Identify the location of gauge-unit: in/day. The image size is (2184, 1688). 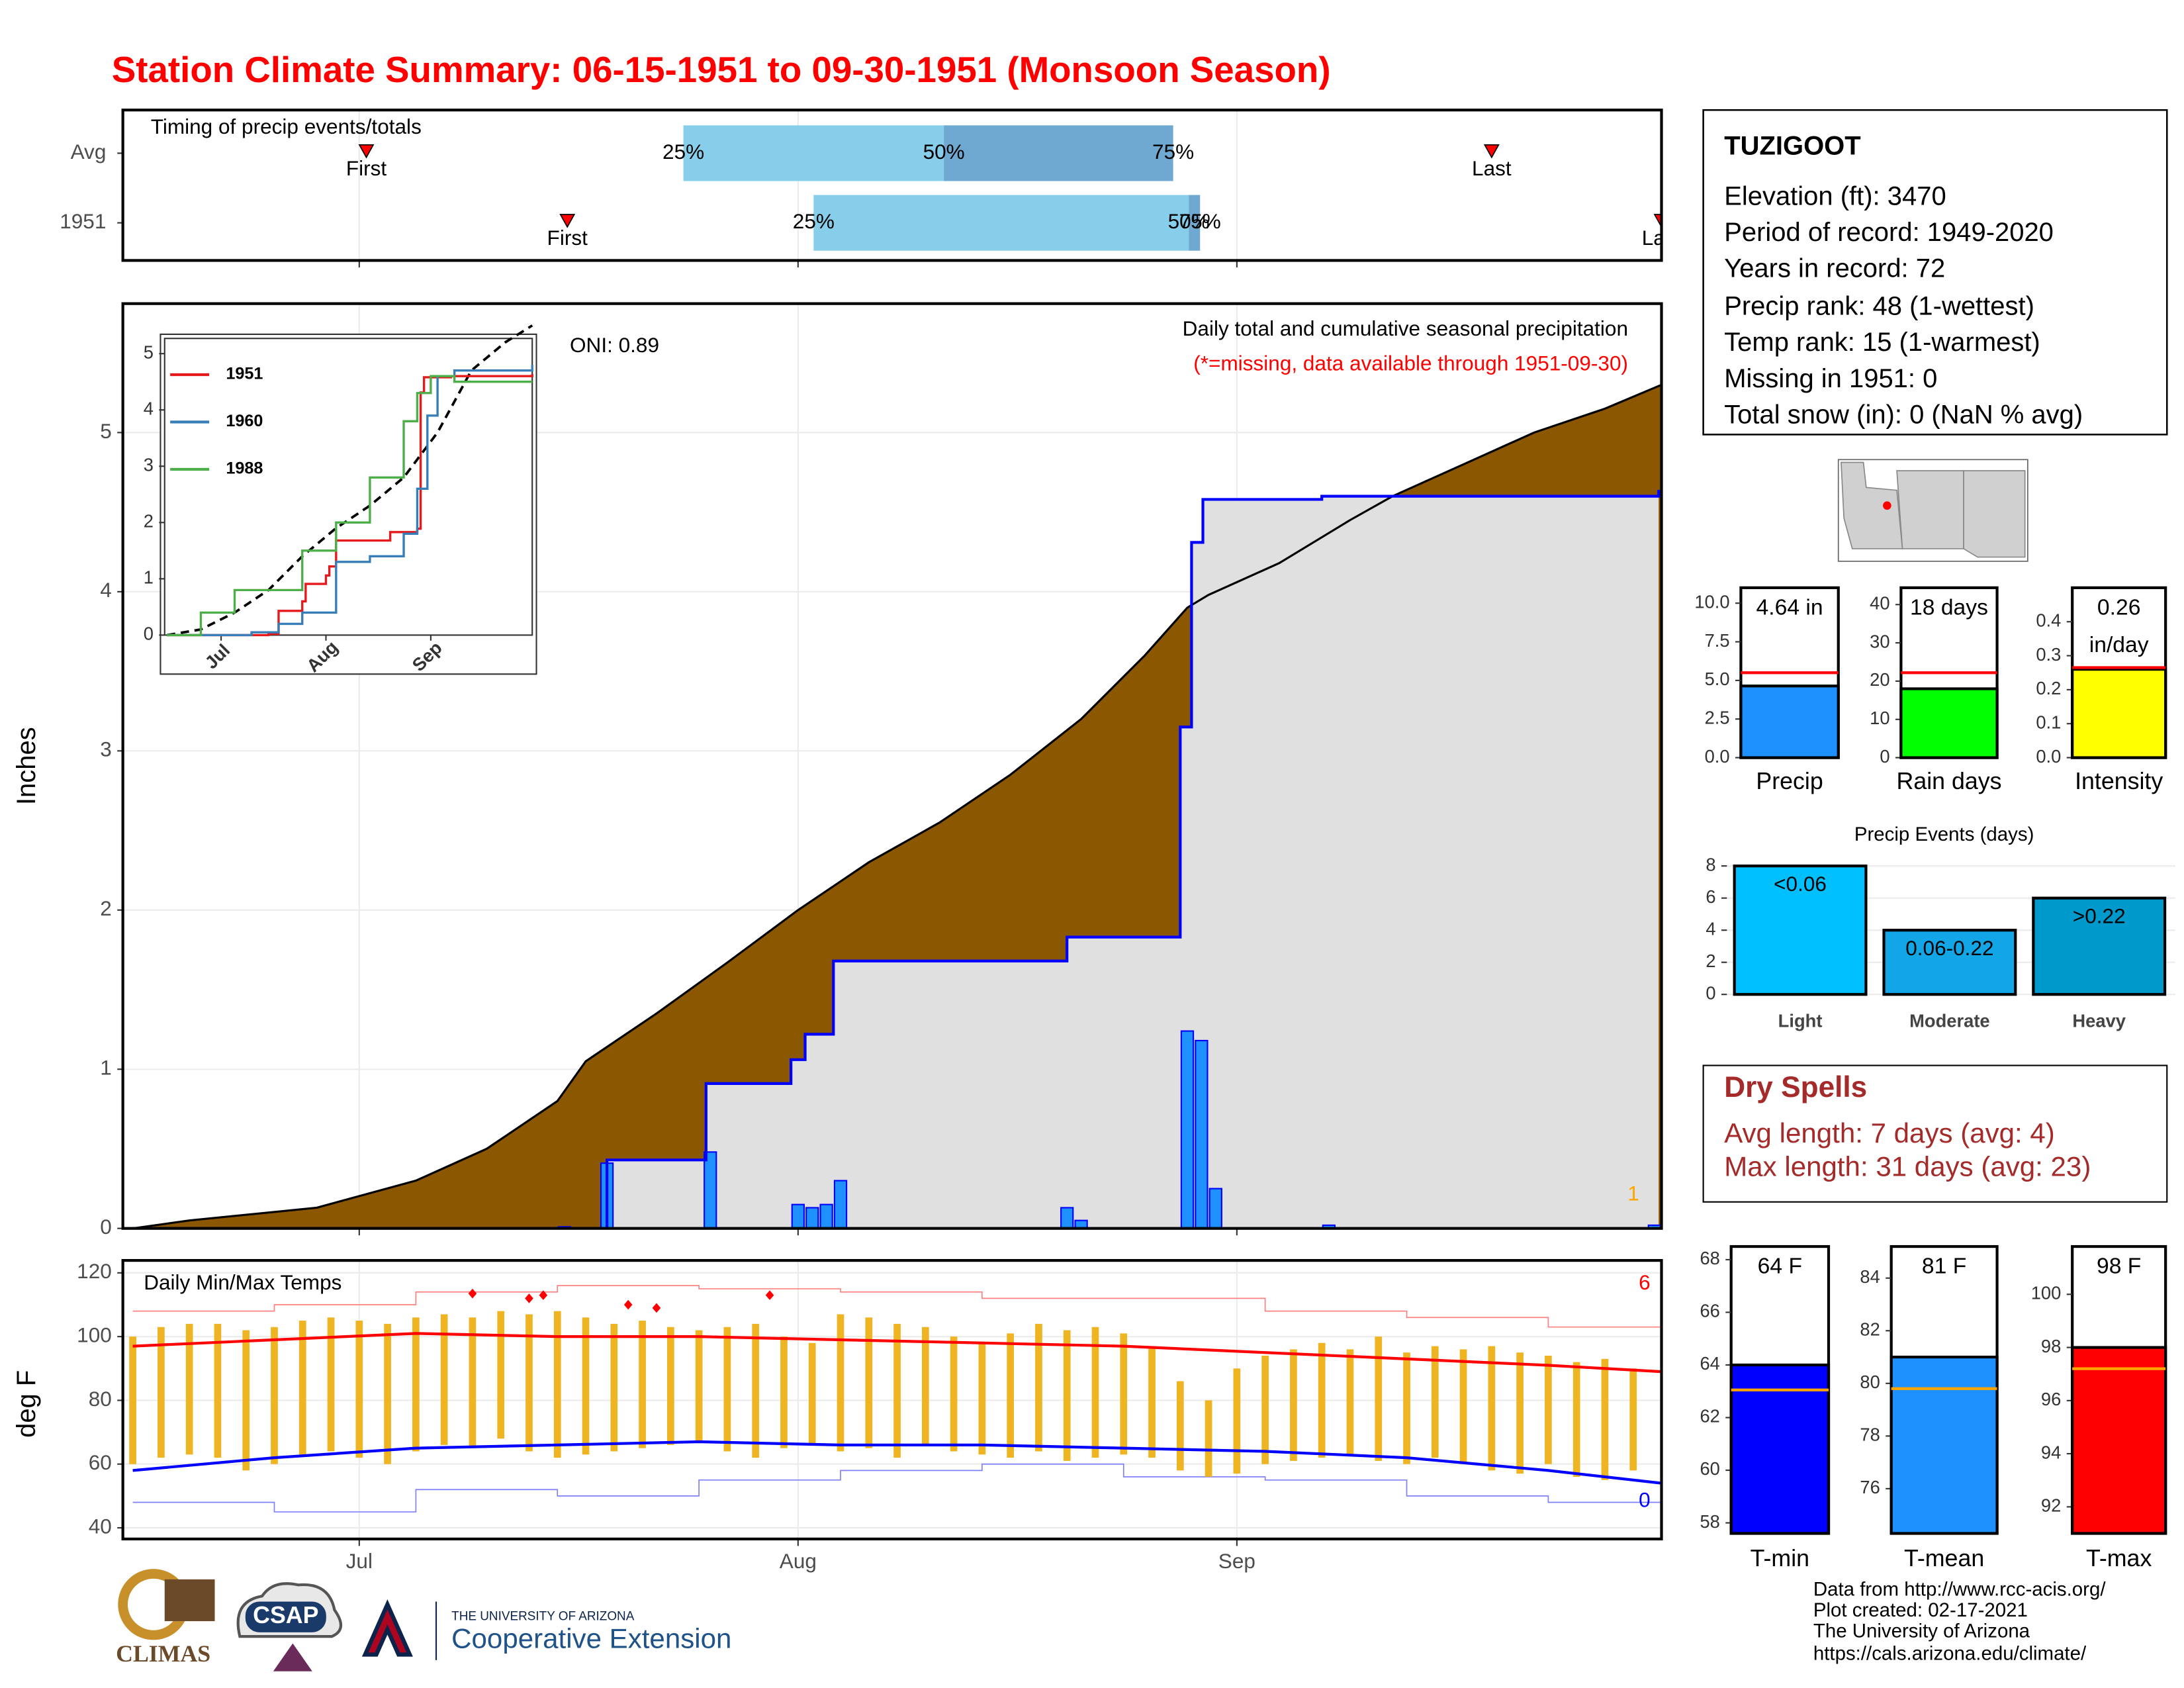
(2119, 645).